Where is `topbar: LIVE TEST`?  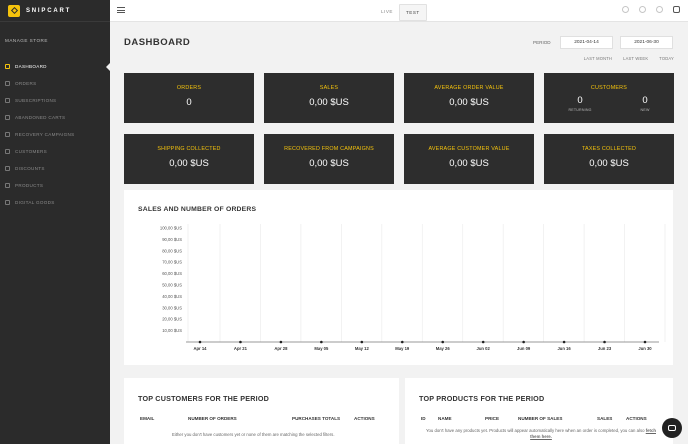
topbar: LIVE TEST is located at coordinates (399, 11).